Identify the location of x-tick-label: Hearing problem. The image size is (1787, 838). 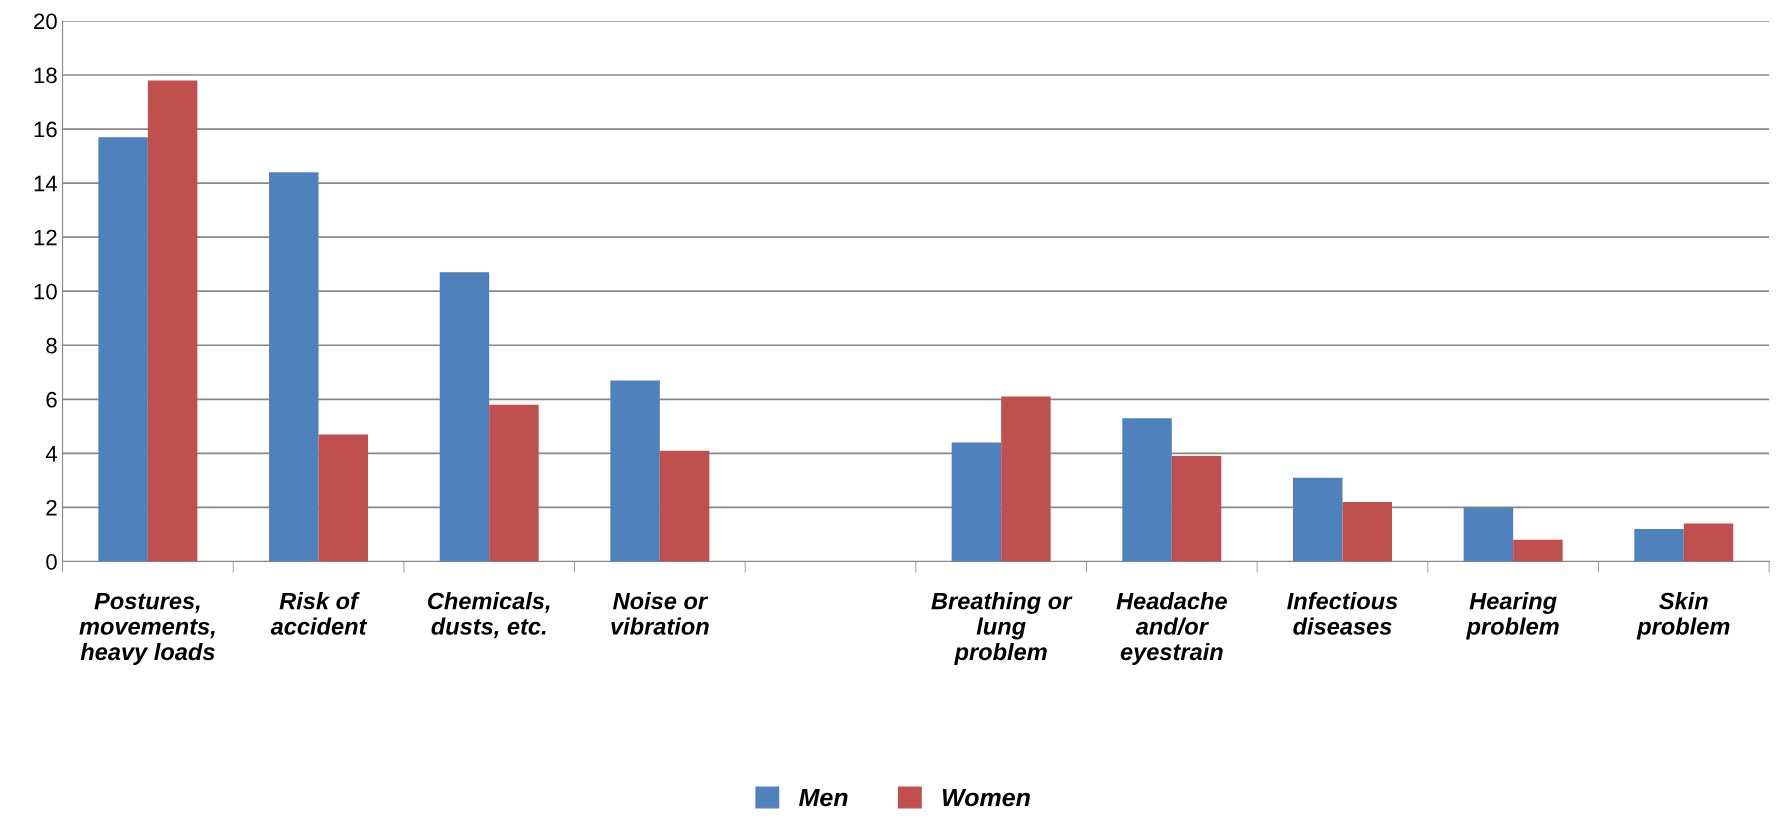
(1512, 616).